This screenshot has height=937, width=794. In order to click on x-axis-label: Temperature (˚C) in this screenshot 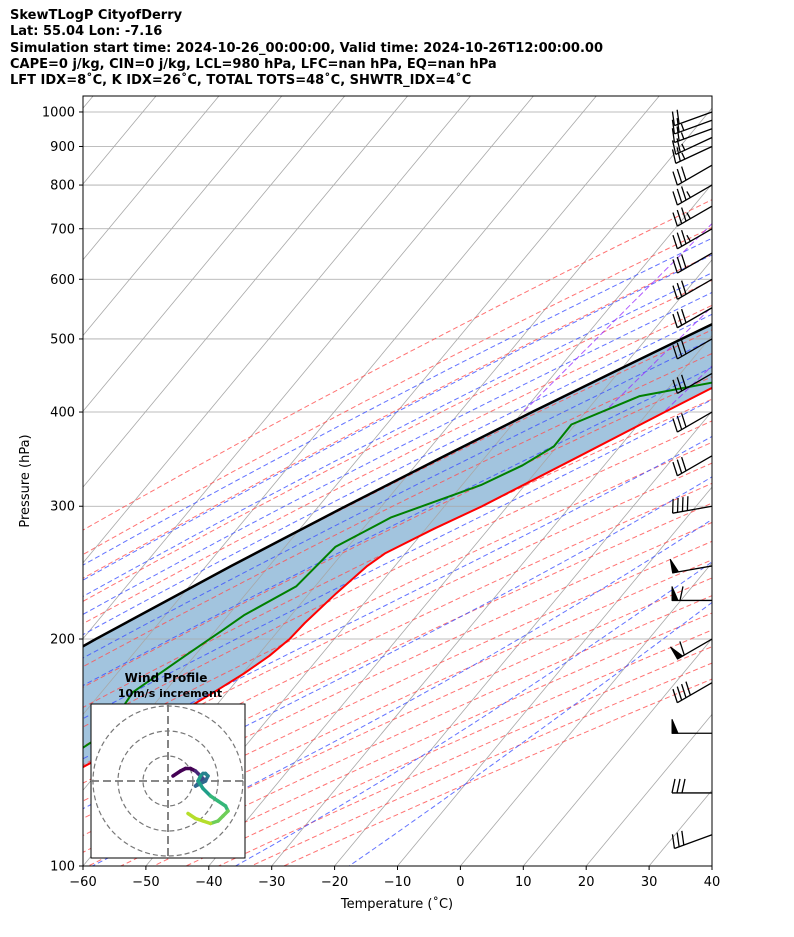, I will do `click(396, 904)`.